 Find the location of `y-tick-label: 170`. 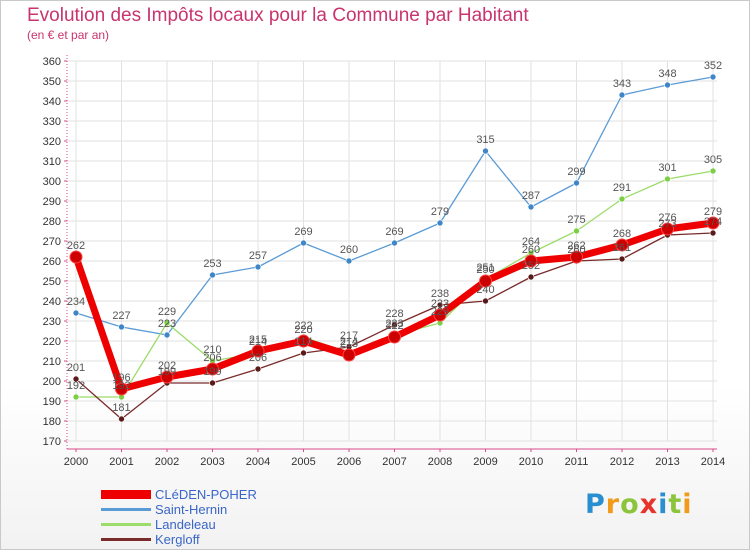

y-tick-label: 170 is located at coordinates (52, 442).